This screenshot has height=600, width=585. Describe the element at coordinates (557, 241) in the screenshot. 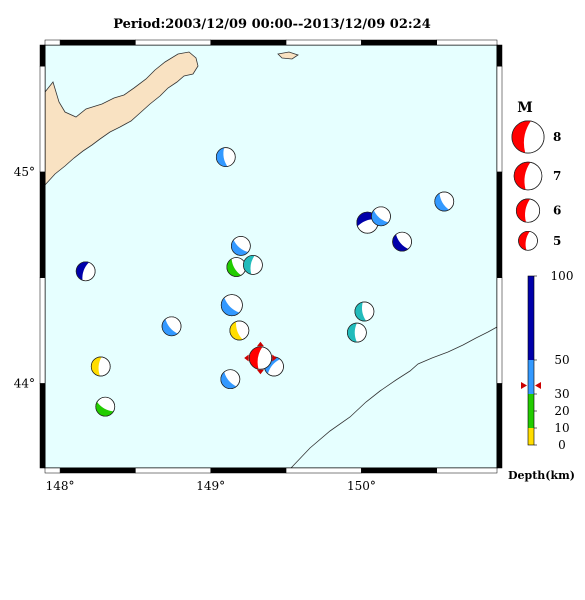

I see `magnitude-legend-label: 5` at that location.